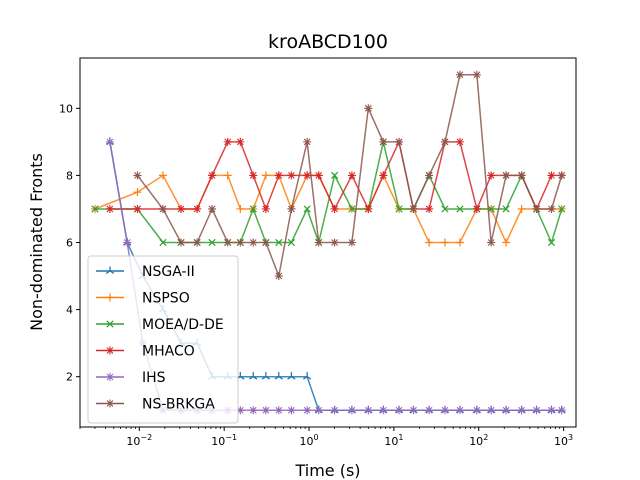  Describe the element at coordinates (69, 175) in the screenshot. I see `y-tick-label: 8` at that location.